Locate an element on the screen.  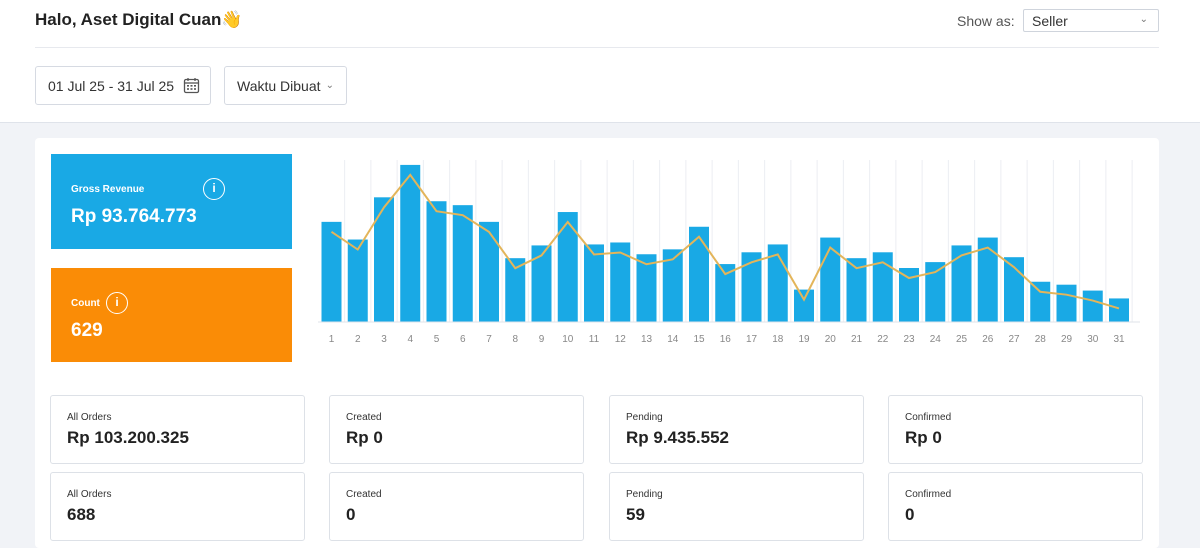
summary-card-all-orders-amount: All Orders Rp 103.200.325 is located at coordinates (177, 429).